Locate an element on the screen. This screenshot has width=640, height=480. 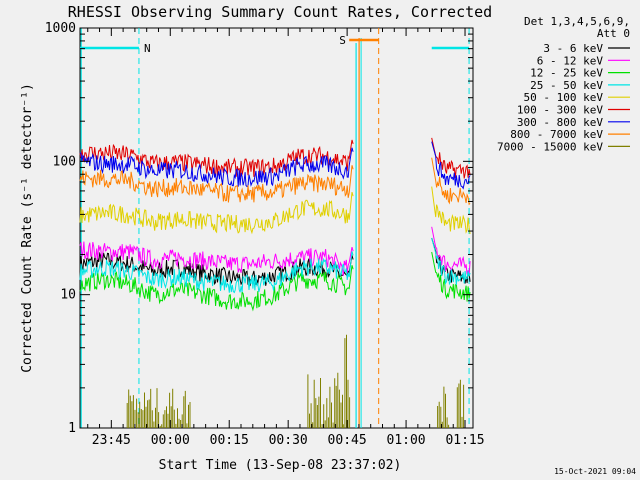
series-line-800-7000-b is located at coordinates (451, 181).